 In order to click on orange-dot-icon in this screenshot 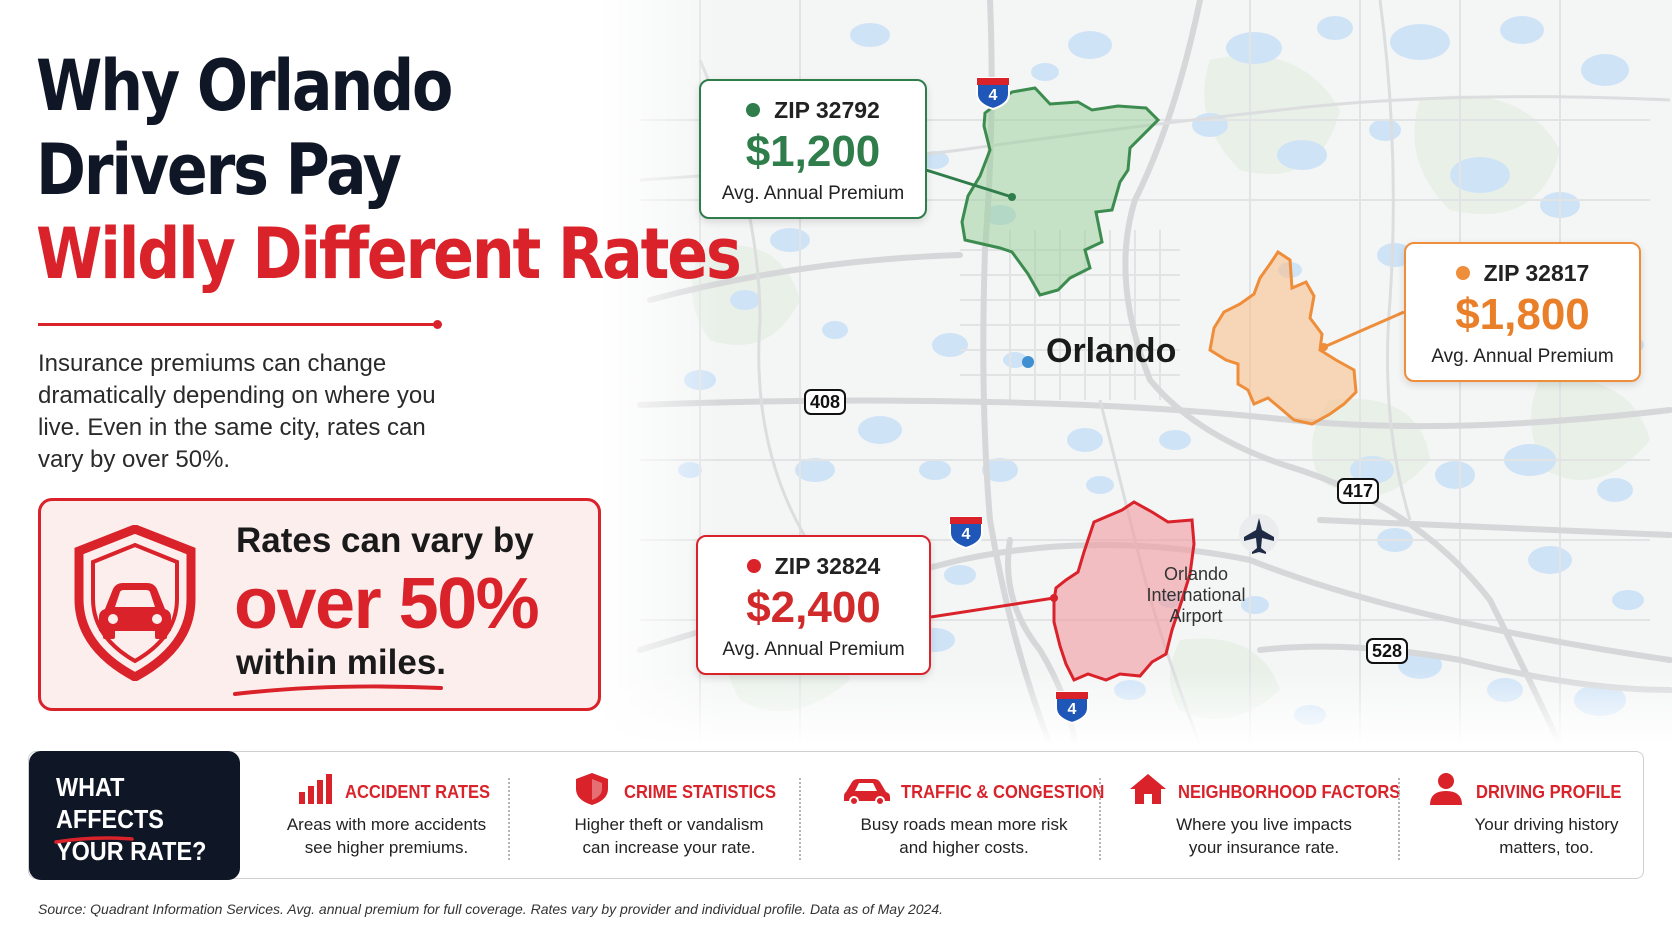, I will do `click(1462, 273)`.